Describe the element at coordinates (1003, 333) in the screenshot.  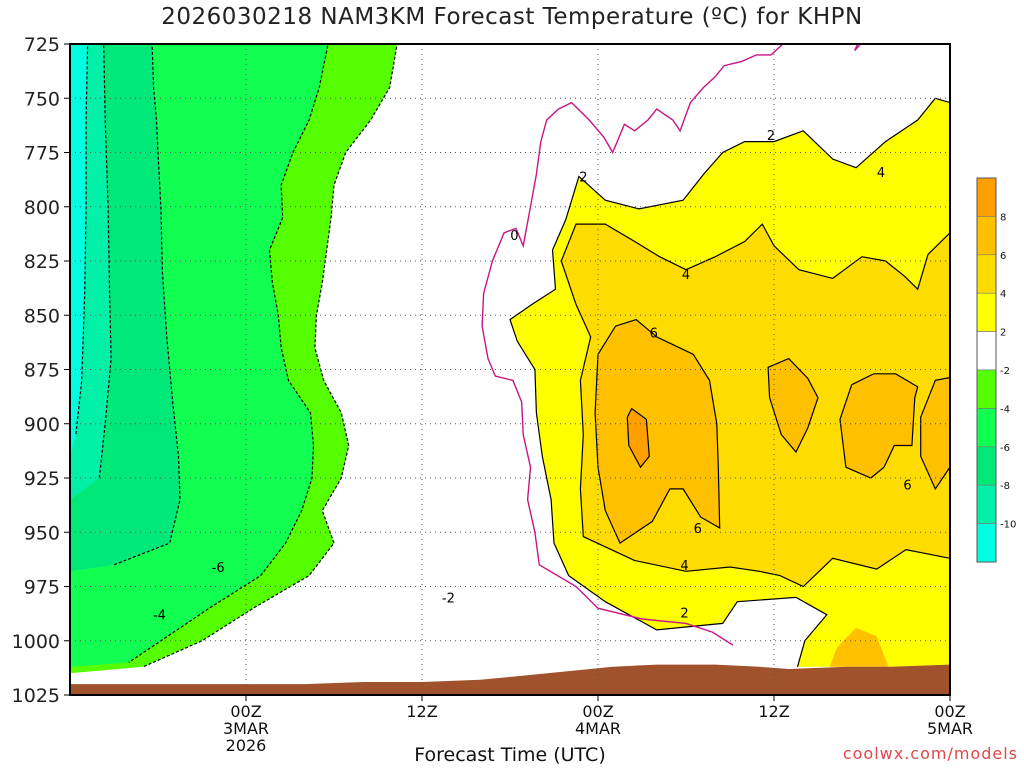
I see `colorbar-label: 2` at that location.